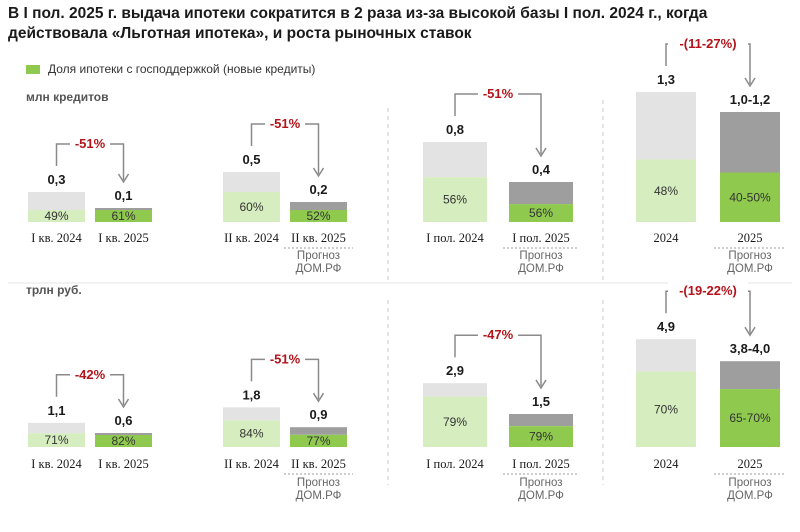  I want to click on value-label: 3,8-4,0, so click(750, 348).